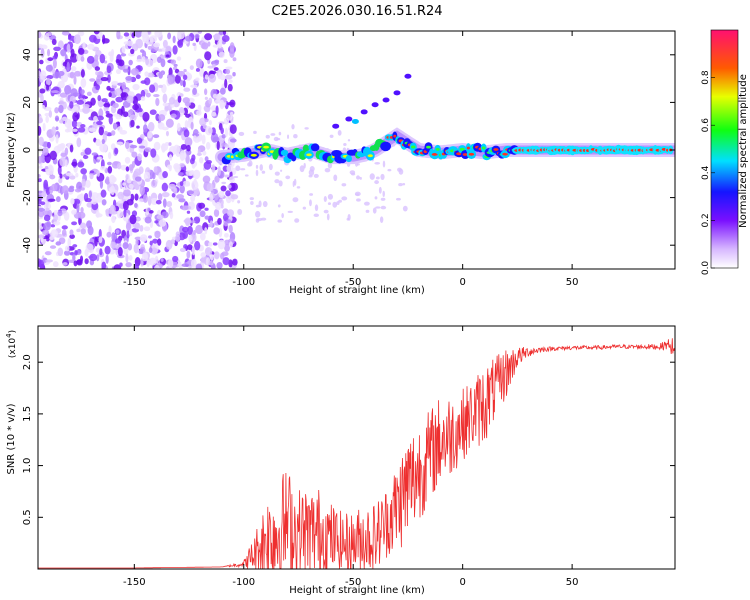  I want to click on spectrogram-ridge-core, so click(471, 154).